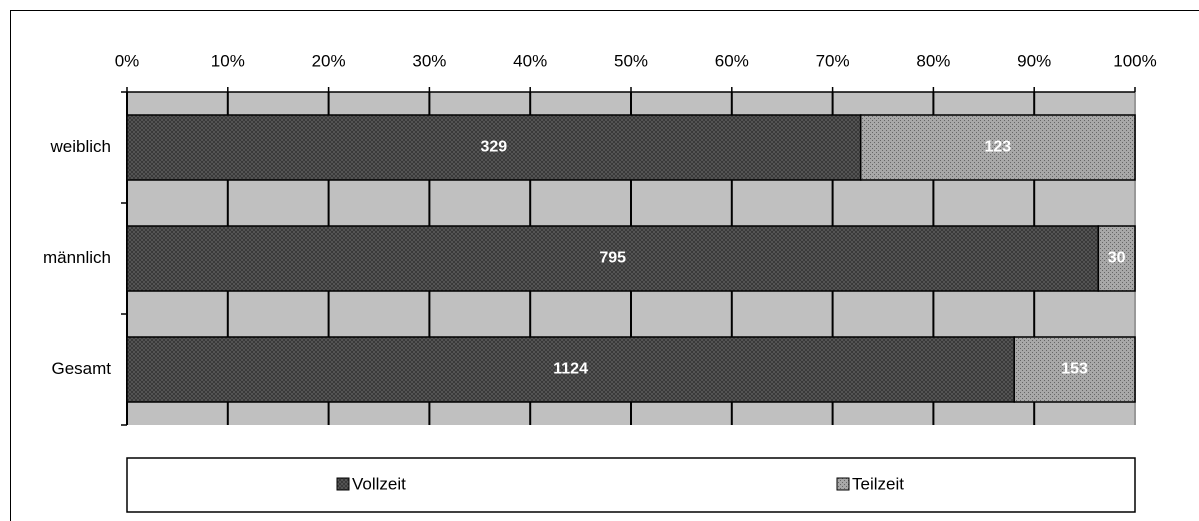 The height and width of the screenshot is (521, 1199). What do you see at coordinates (732, 60) in the screenshot?
I see `x-tick-label: 60%` at bounding box center [732, 60].